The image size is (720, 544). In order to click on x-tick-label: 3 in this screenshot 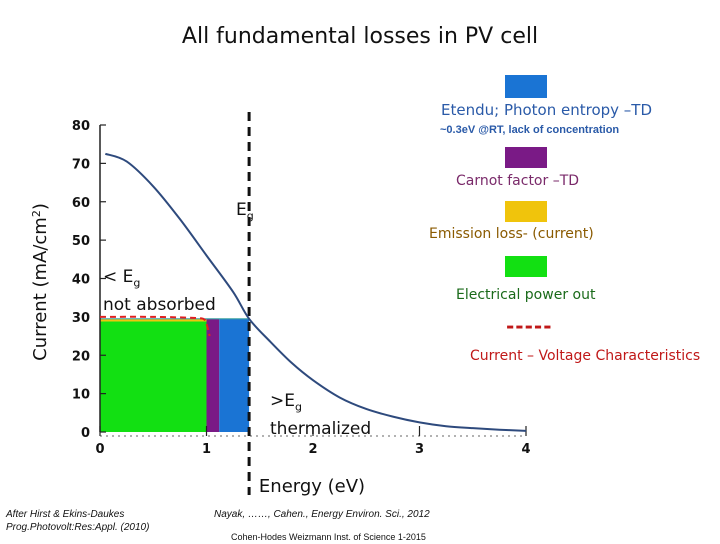, I will do `click(419, 449)`.